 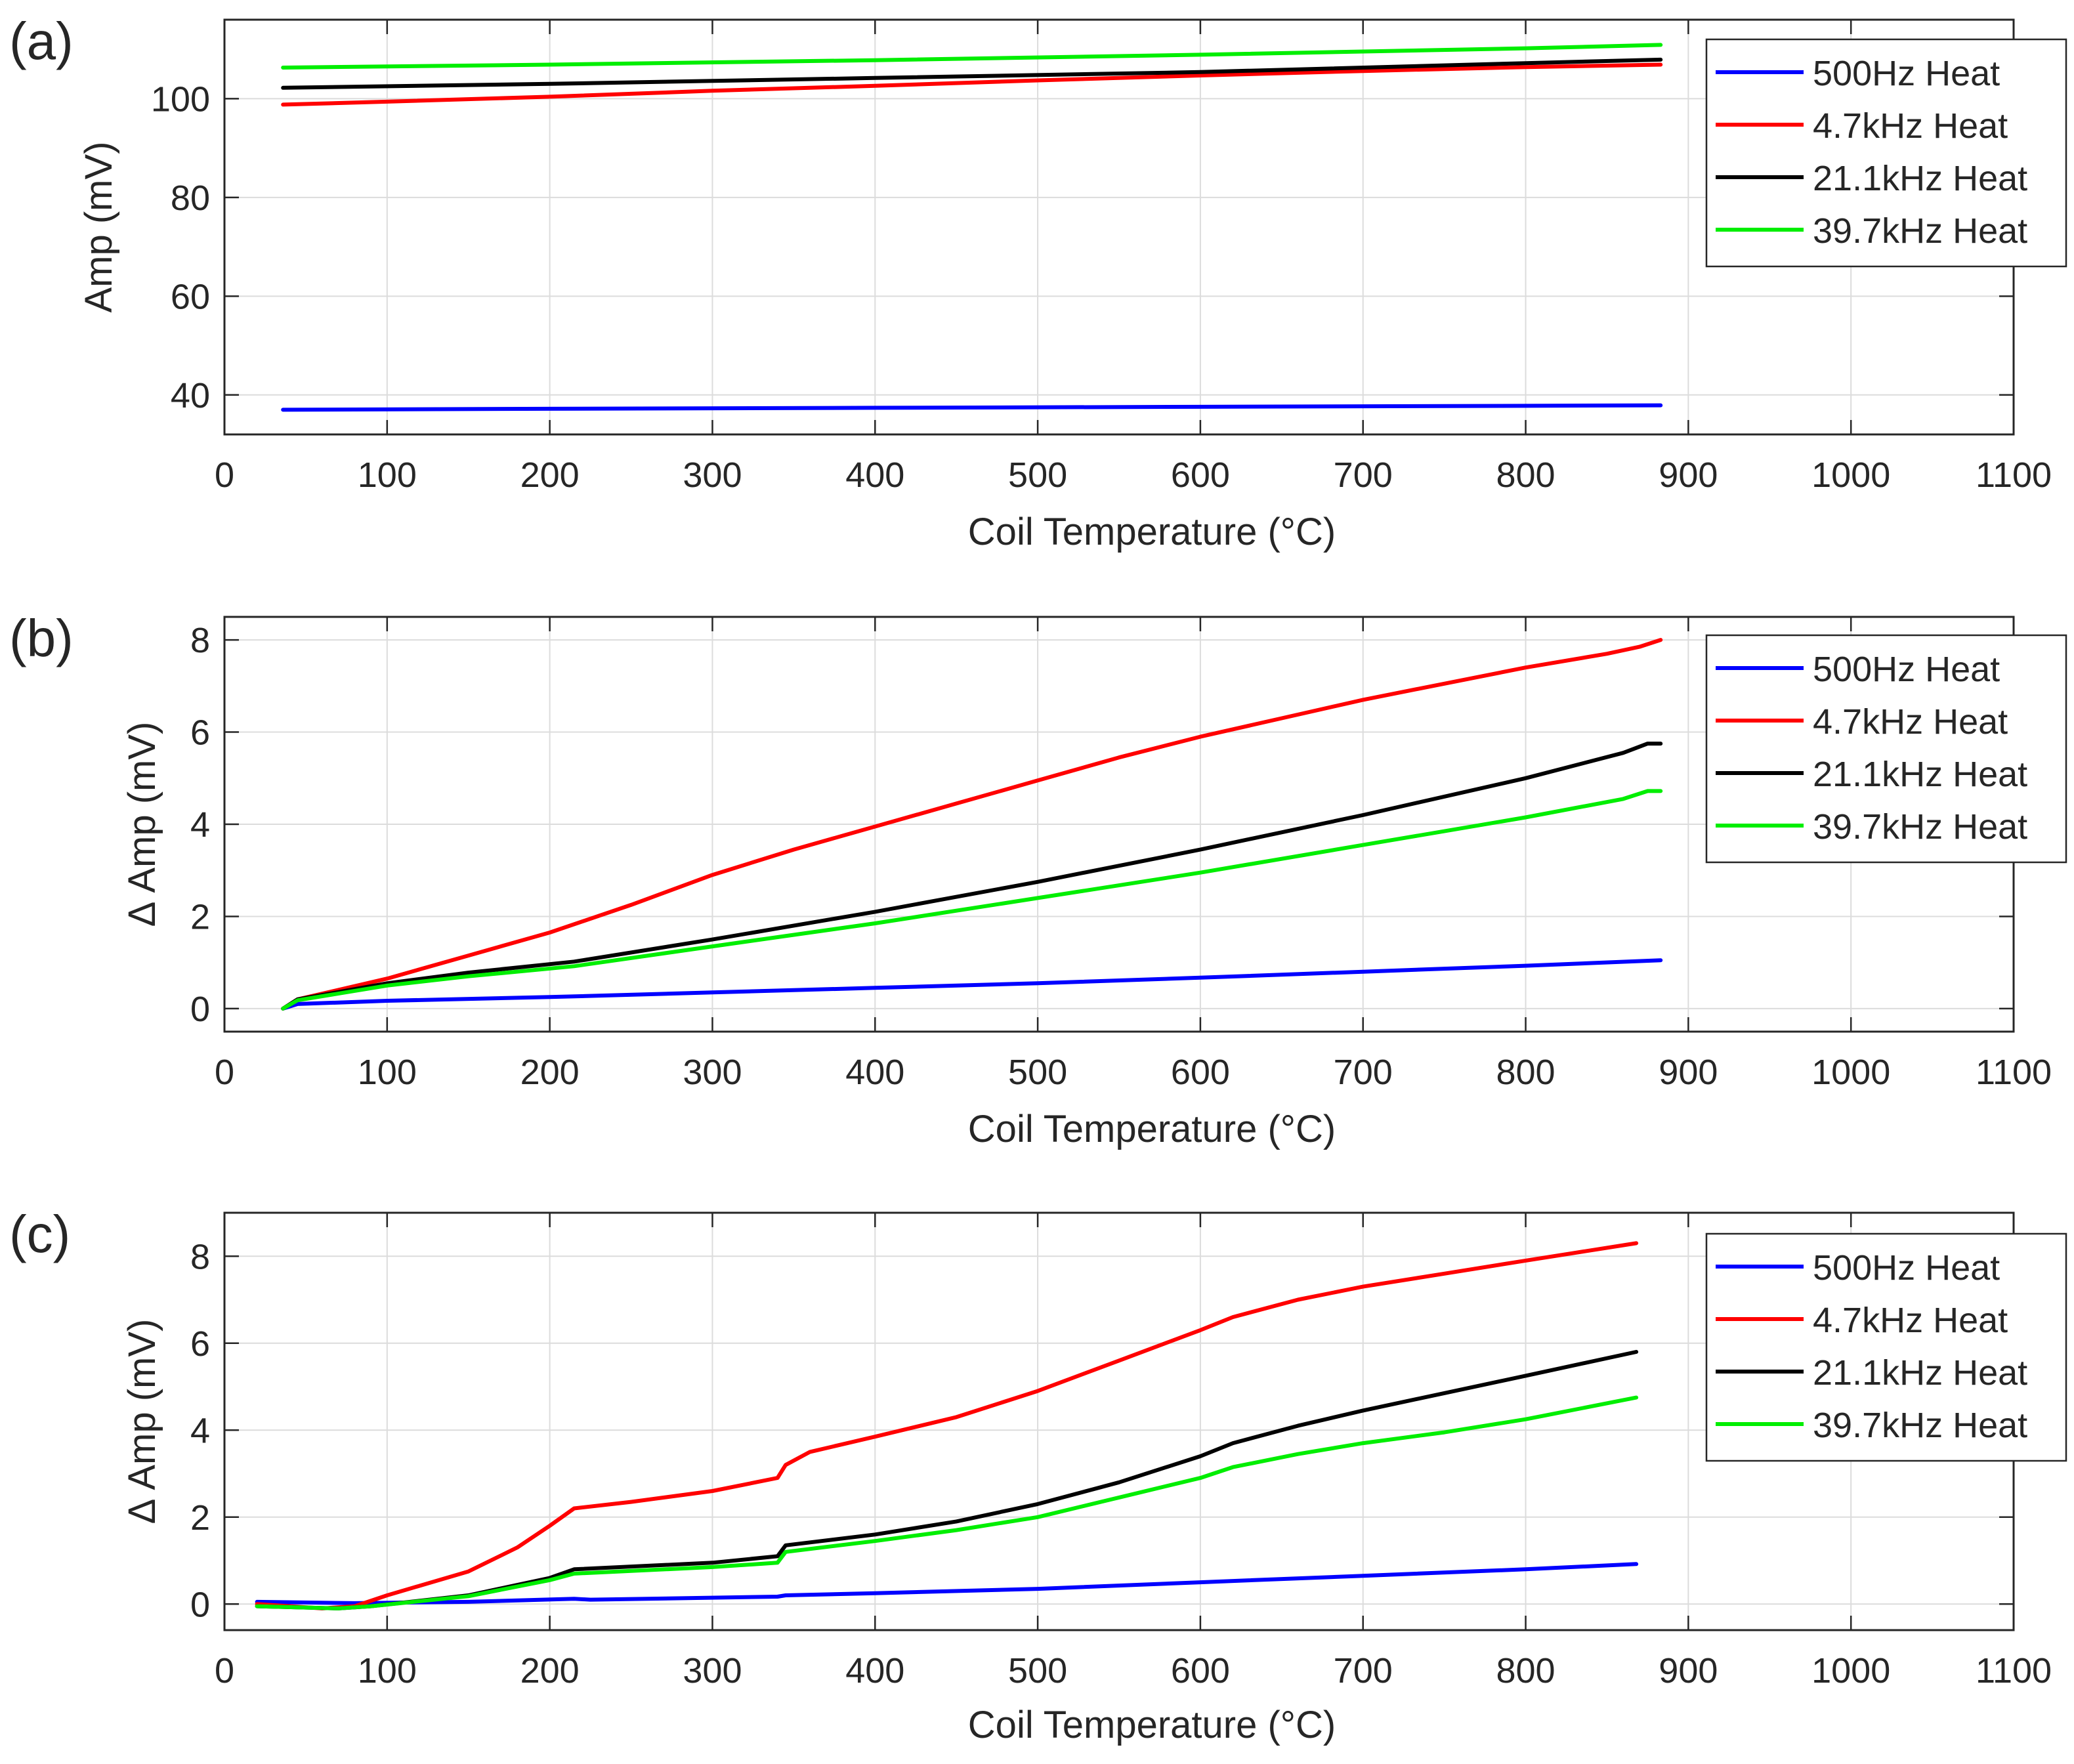 What do you see at coordinates (190, 296) in the screenshot?
I see `y-tick-label: 60` at bounding box center [190, 296].